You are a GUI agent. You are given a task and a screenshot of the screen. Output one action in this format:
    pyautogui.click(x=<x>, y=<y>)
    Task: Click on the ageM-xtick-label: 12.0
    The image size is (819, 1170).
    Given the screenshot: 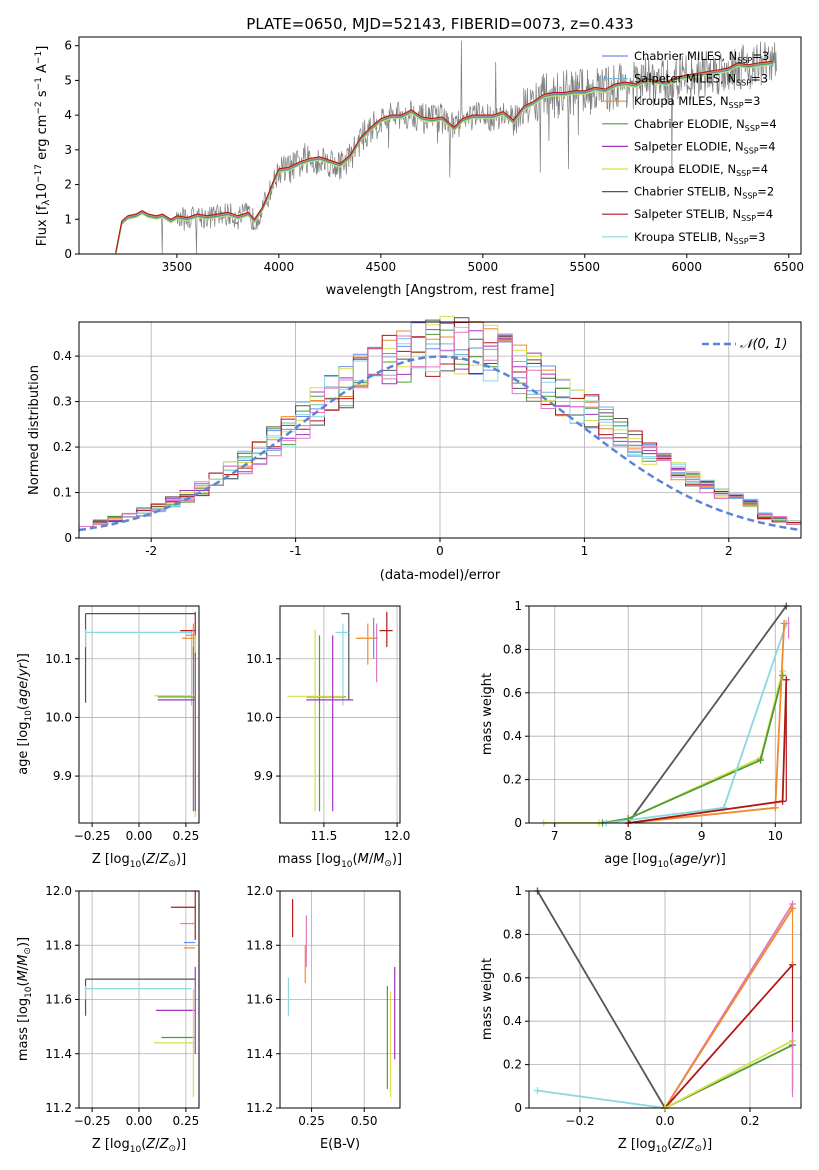 What is the action you would take?
    pyautogui.click(x=397, y=836)
    